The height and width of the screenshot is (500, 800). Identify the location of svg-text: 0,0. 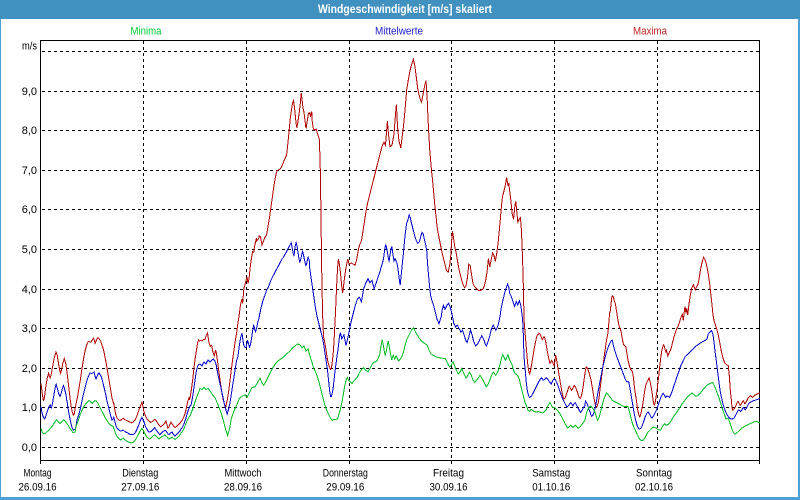
(29, 448).